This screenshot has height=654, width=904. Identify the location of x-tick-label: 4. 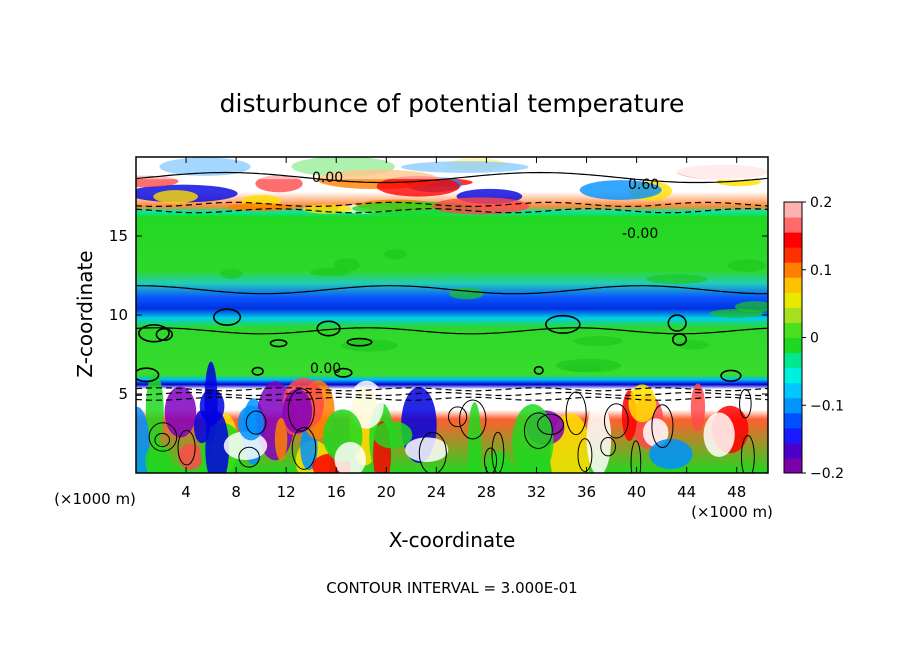
(186, 492).